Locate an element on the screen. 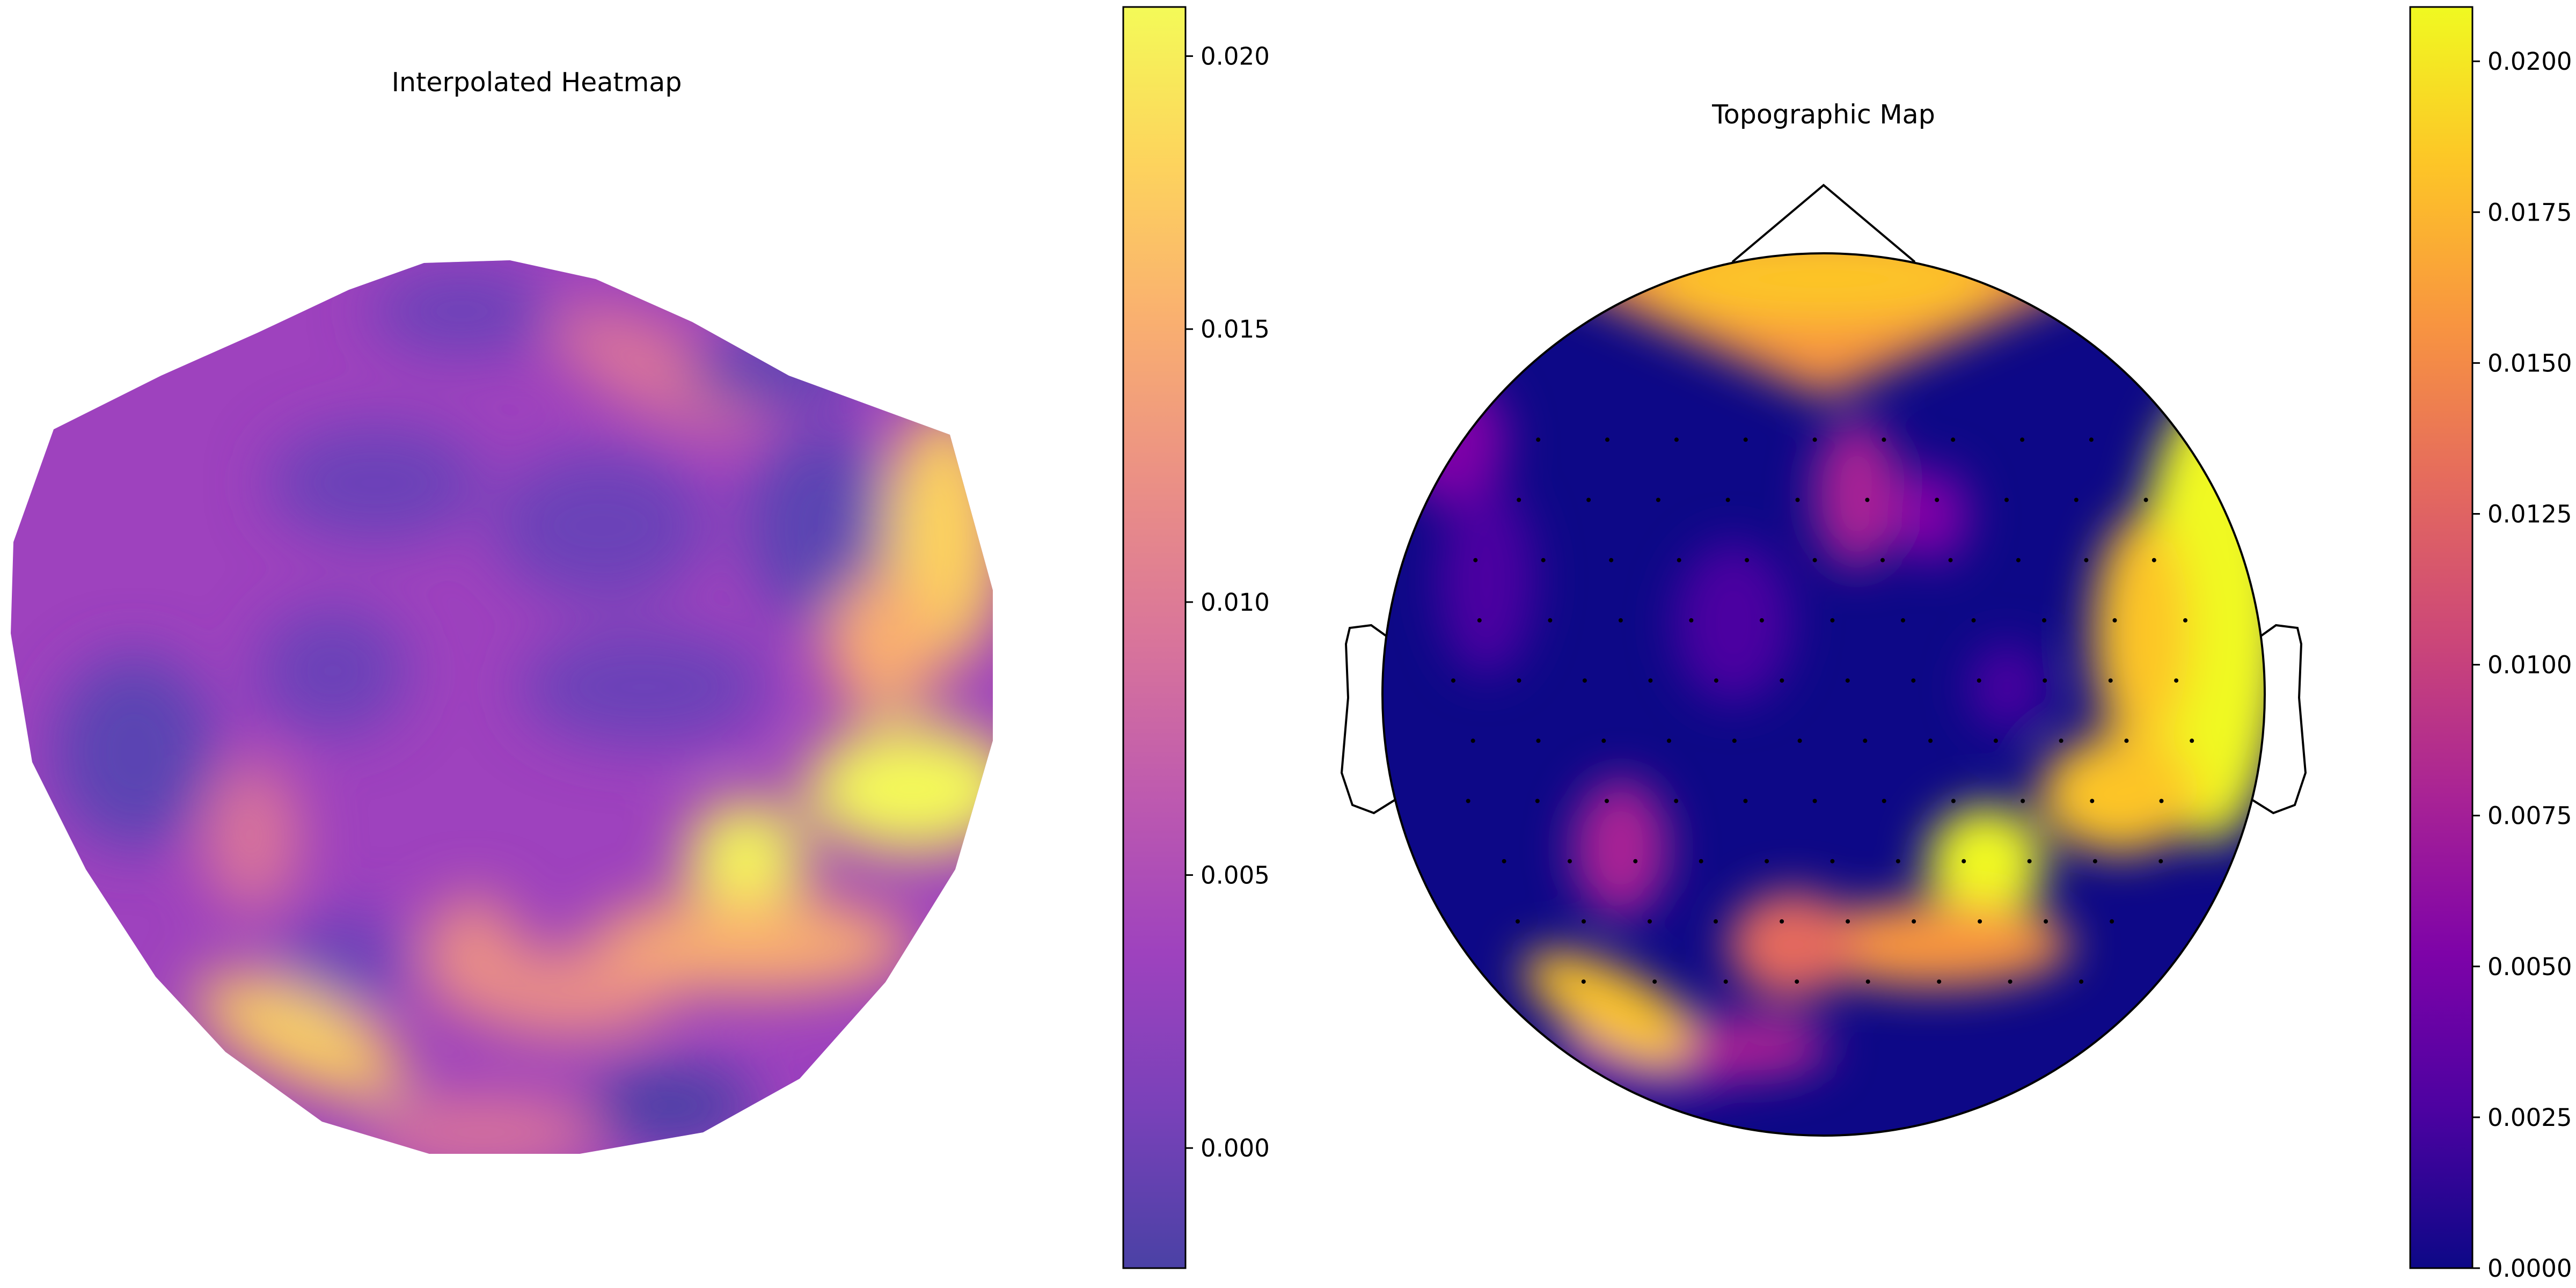  right-colorbar-tick-label: 0.0125 is located at coordinates (2529, 514).